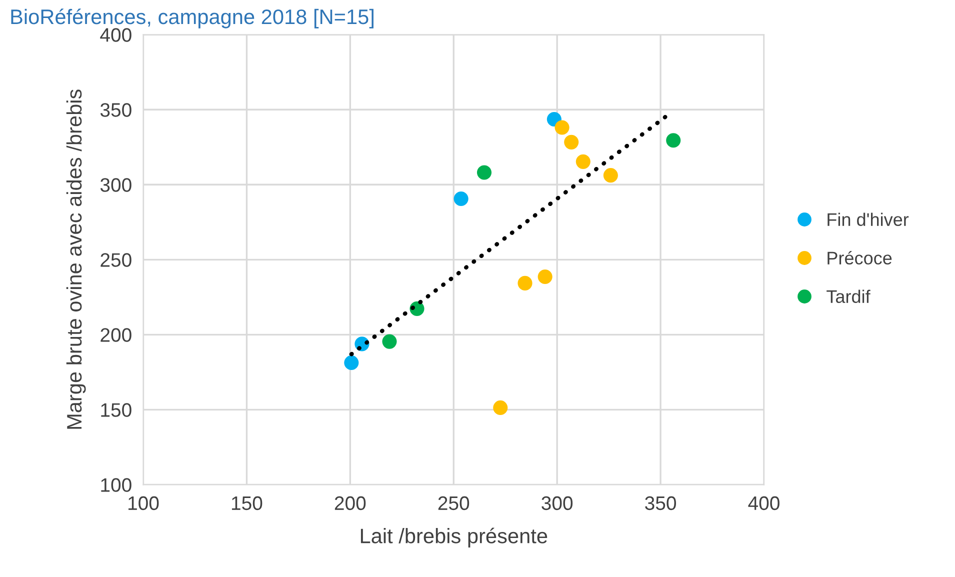  Describe the element at coordinates (454, 538) in the screenshot. I see `x-axis-title: Lait /brebis présente` at that location.